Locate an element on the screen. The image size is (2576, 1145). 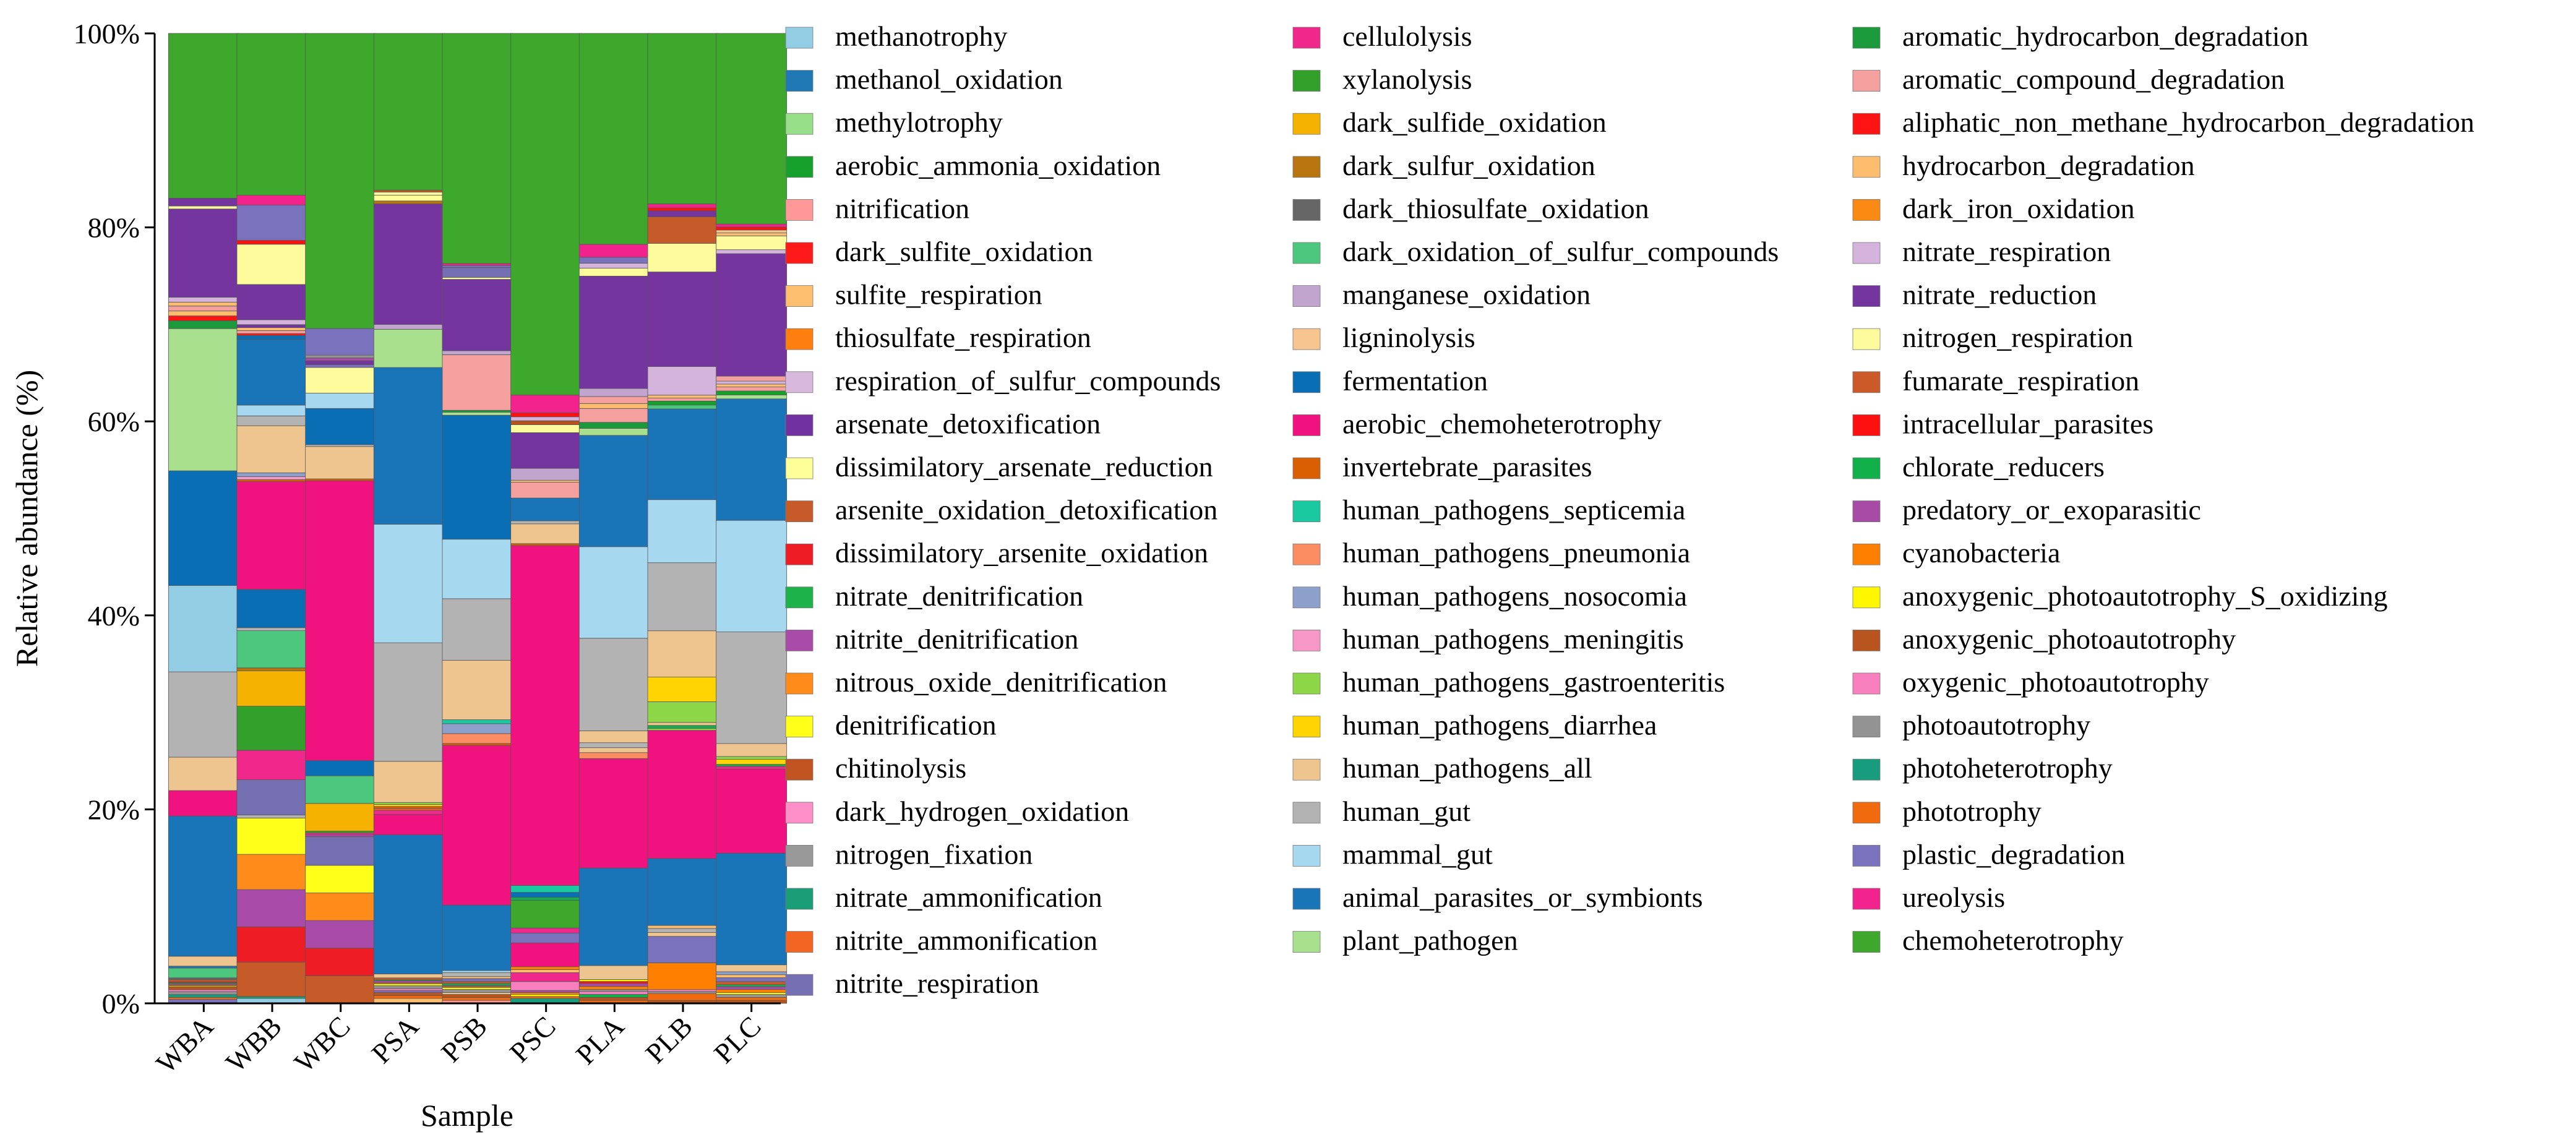
legend-label-plastic-degradation: plastic_degradation is located at coordinates (2013, 854).